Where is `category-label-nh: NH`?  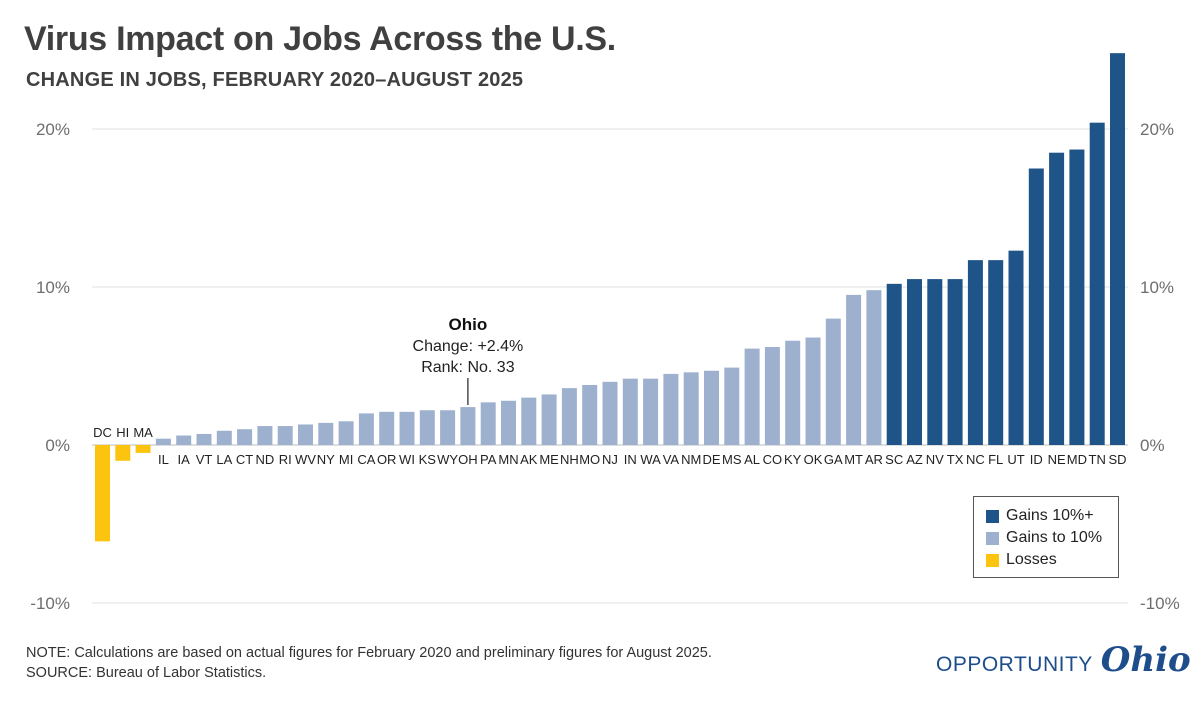 category-label-nh: NH is located at coordinates (569, 459).